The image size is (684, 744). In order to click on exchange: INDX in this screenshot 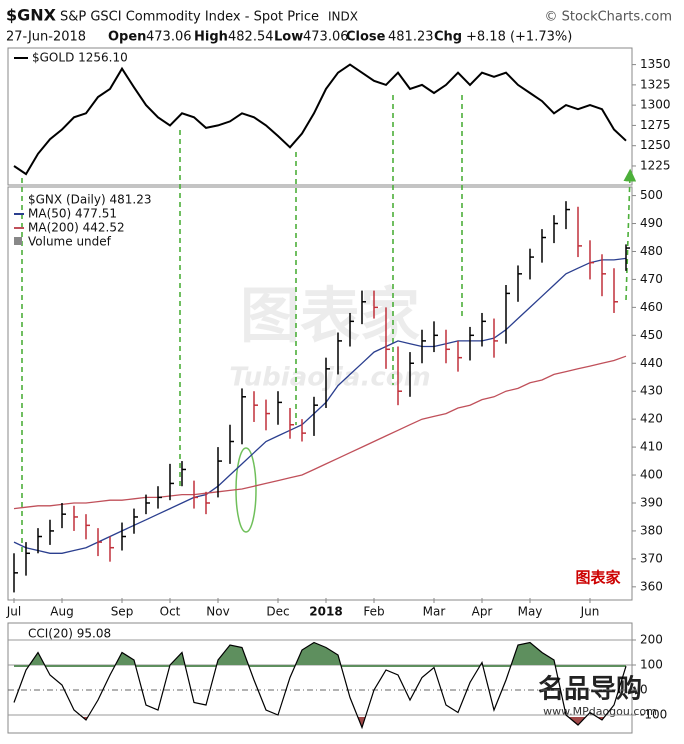, I will do `click(343, 17)`.